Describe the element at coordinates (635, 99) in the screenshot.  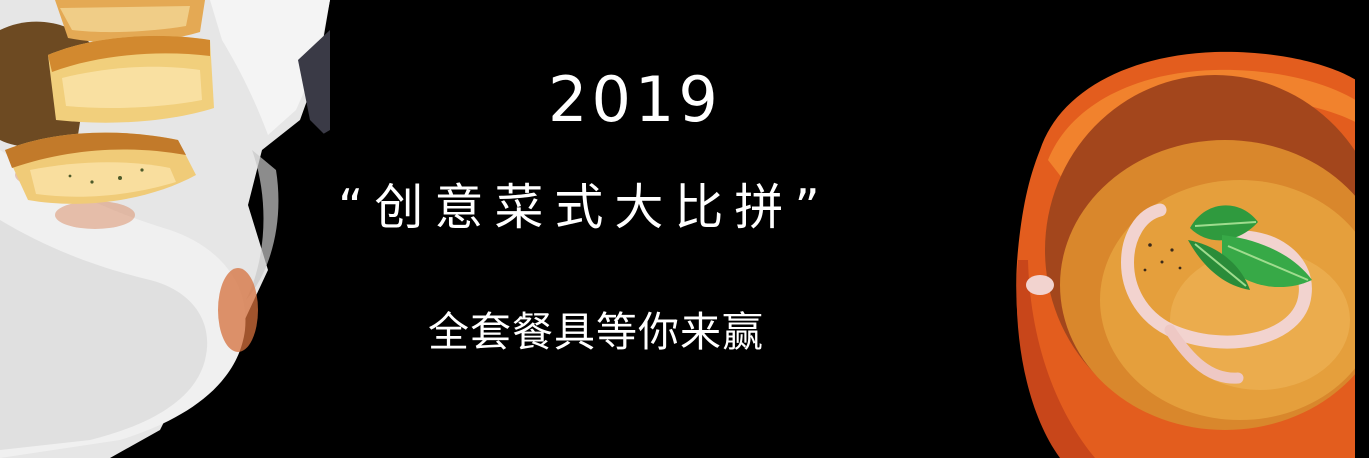
I see `year-heading: 2019` at that location.